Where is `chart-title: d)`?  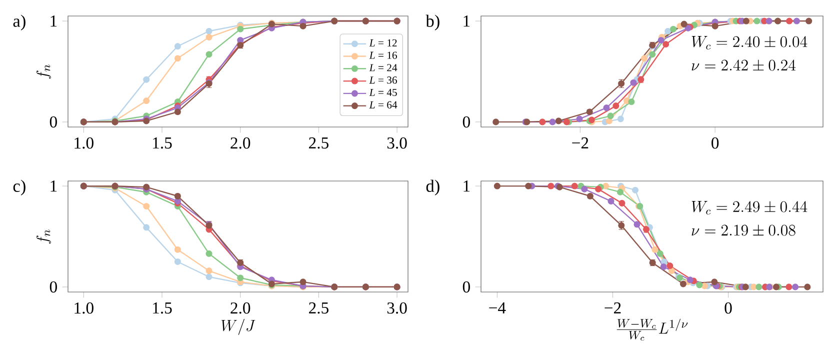
chart-title: d) is located at coordinates (433, 188).